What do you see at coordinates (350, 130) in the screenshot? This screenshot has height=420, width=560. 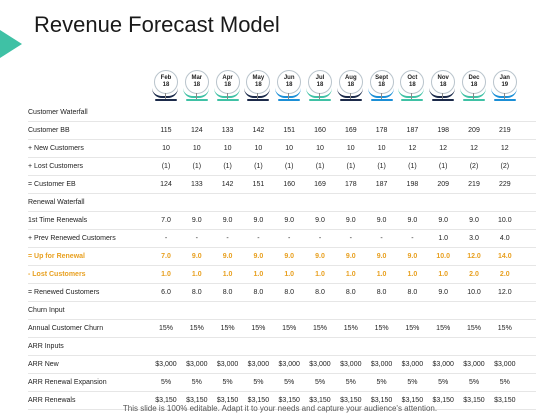 I see `table-cell: 169` at bounding box center [350, 130].